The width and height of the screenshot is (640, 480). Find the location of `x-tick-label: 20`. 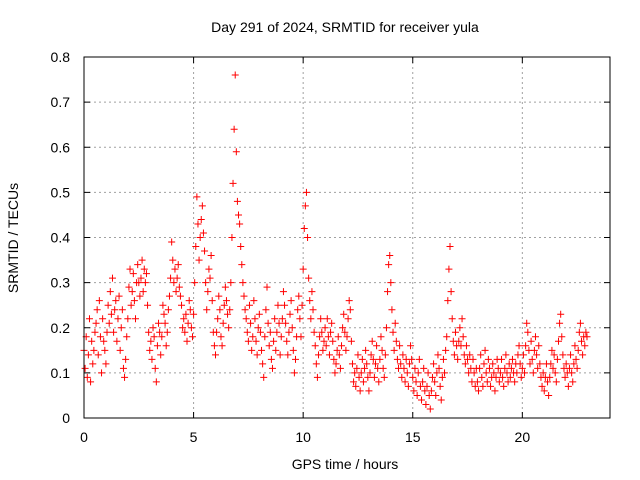

x-tick-label: 20 is located at coordinates (523, 437).